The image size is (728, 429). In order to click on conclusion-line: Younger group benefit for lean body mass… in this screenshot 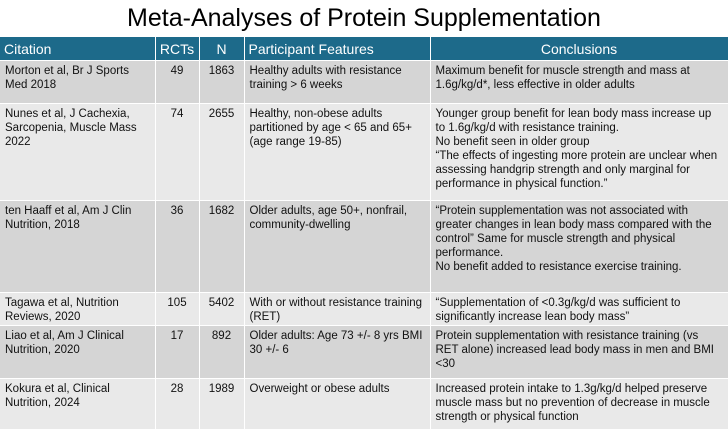, I will do `click(573, 121)`.